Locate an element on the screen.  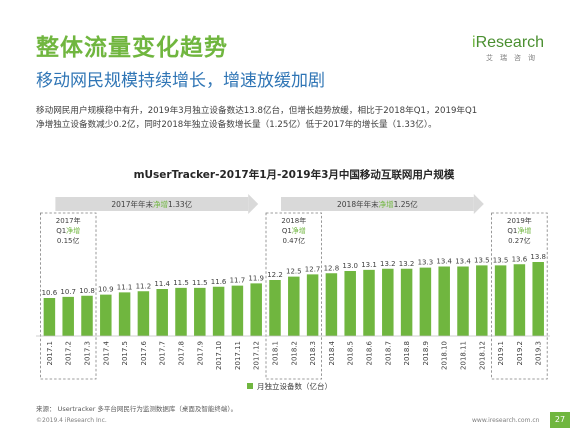
logo-subtitle: 艾瑞咨询 is located at coordinates (514, 58).